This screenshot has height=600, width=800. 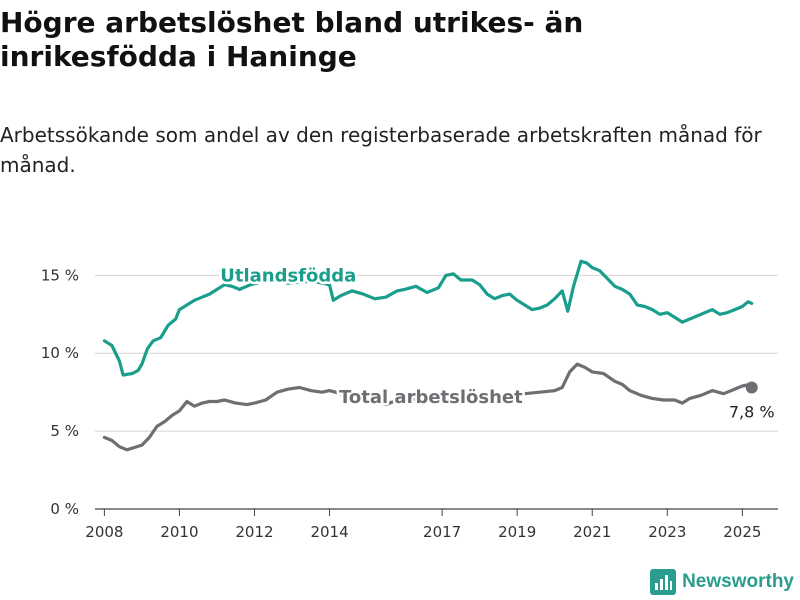 What do you see at coordinates (752, 412) in the screenshot?
I see `series-end-label-1: 7,8 %` at bounding box center [752, 412].